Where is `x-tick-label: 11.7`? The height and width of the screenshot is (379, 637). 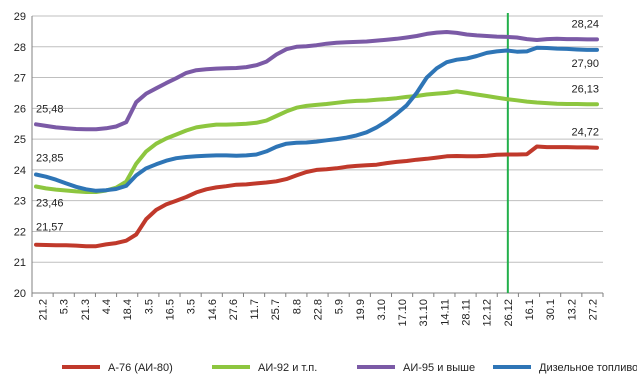
x-tick-label: 11.7 is located at coordinates (255, 309).